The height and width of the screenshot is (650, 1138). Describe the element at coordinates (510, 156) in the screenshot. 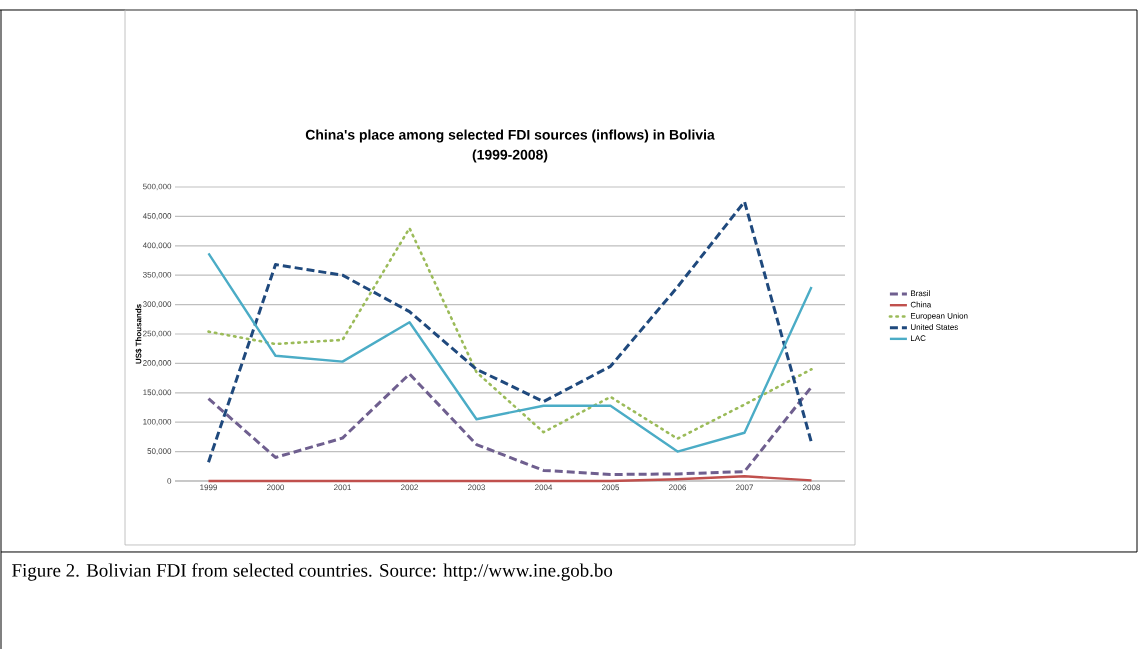

I see `chart-subtitle: (1999-2008)` at that location.